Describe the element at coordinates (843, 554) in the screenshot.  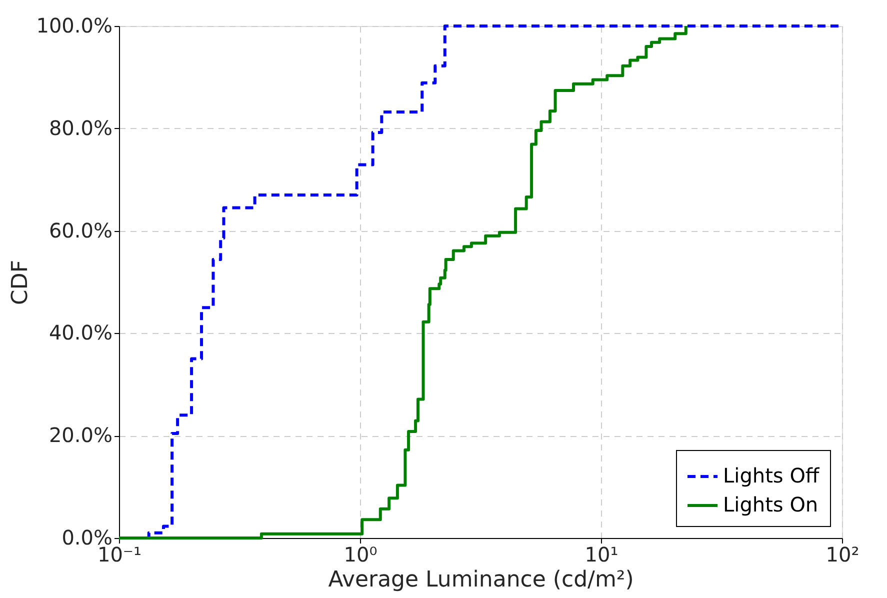
I see `x-tick-label: 10²` at that location.